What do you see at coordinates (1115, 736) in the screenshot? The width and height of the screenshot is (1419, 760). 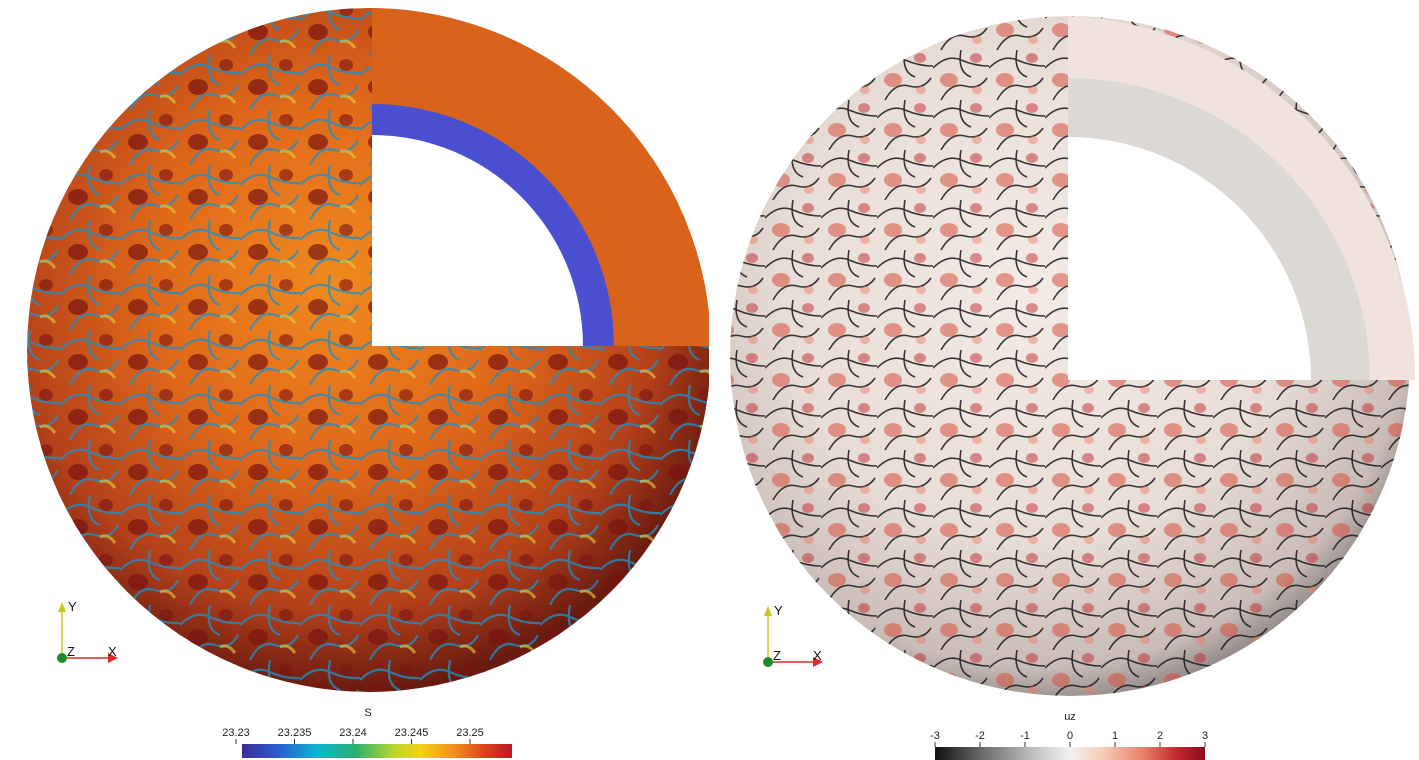 I see `colorbar-tick-label: 1` at bounding box center [1115, 736].